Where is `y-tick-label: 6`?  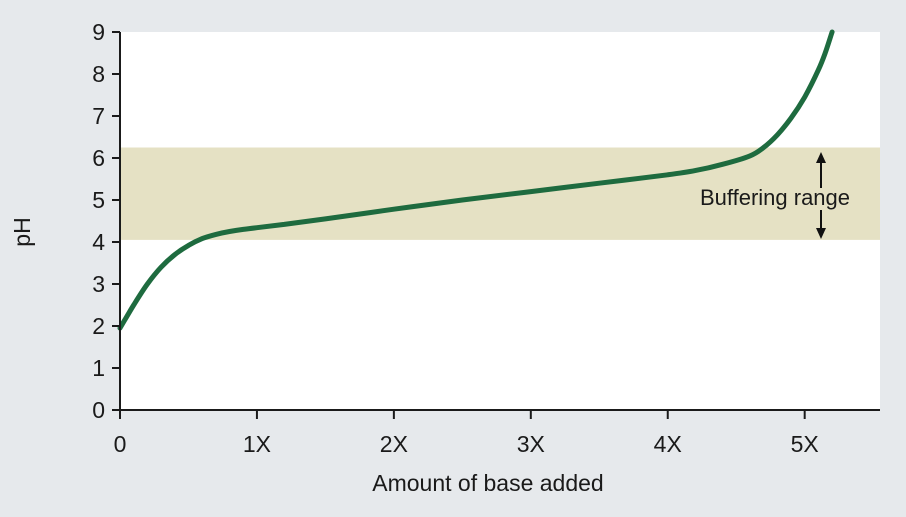 y-tick-label: 6 is located at coordinates (98, 158).